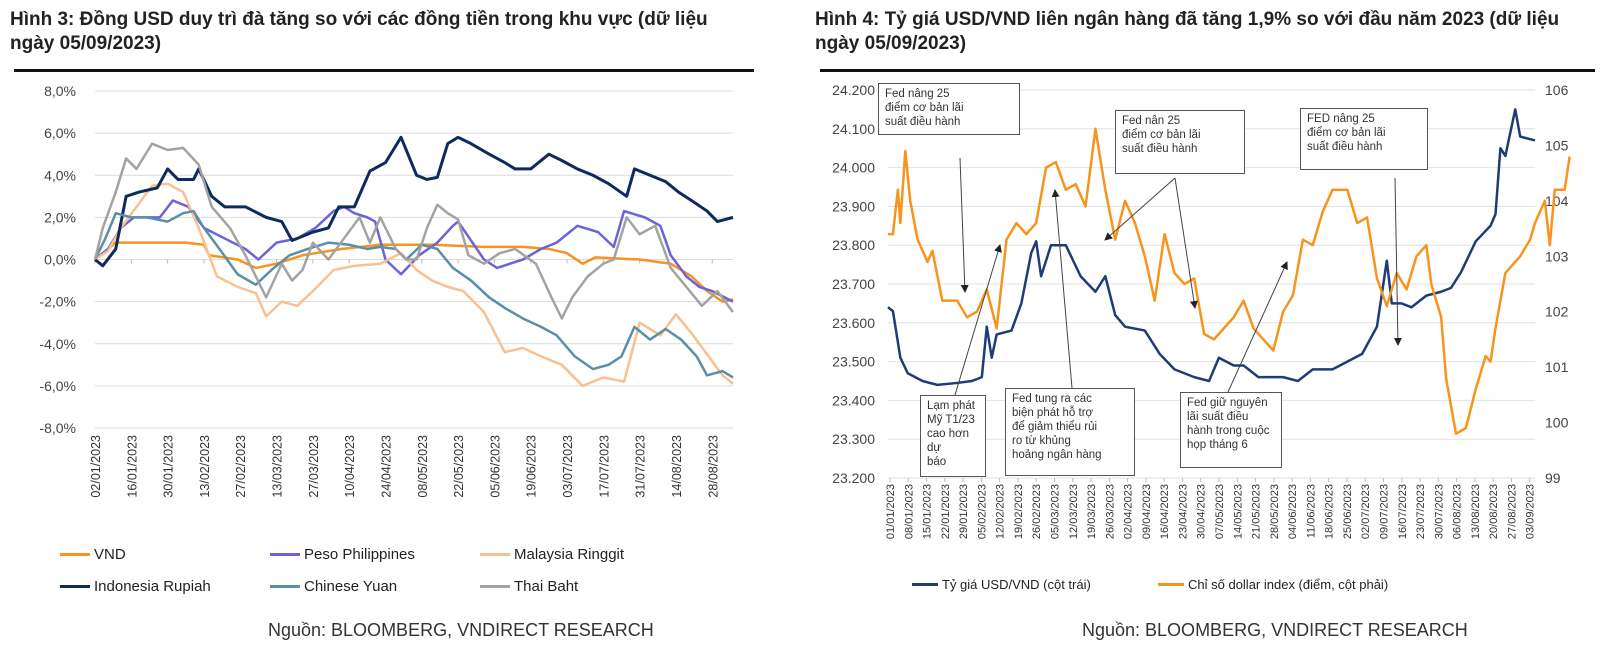 This screenshot has height=663, width=1600. What do you see at coordinates (1557, 201) in the screenshot?
I see `right-right-y-tick-label: 104` at bounding box center [1557, 201].